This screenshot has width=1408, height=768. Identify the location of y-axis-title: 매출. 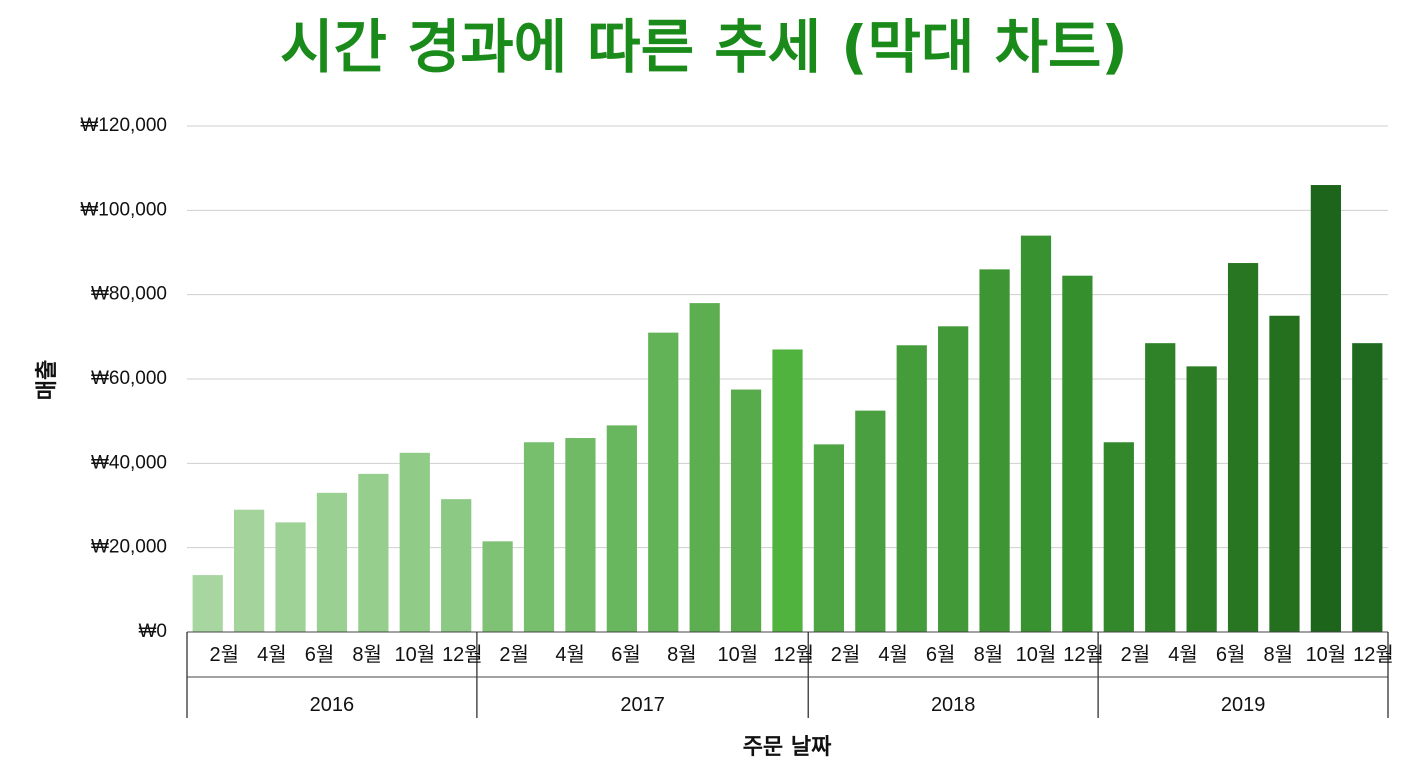
(47, 380).